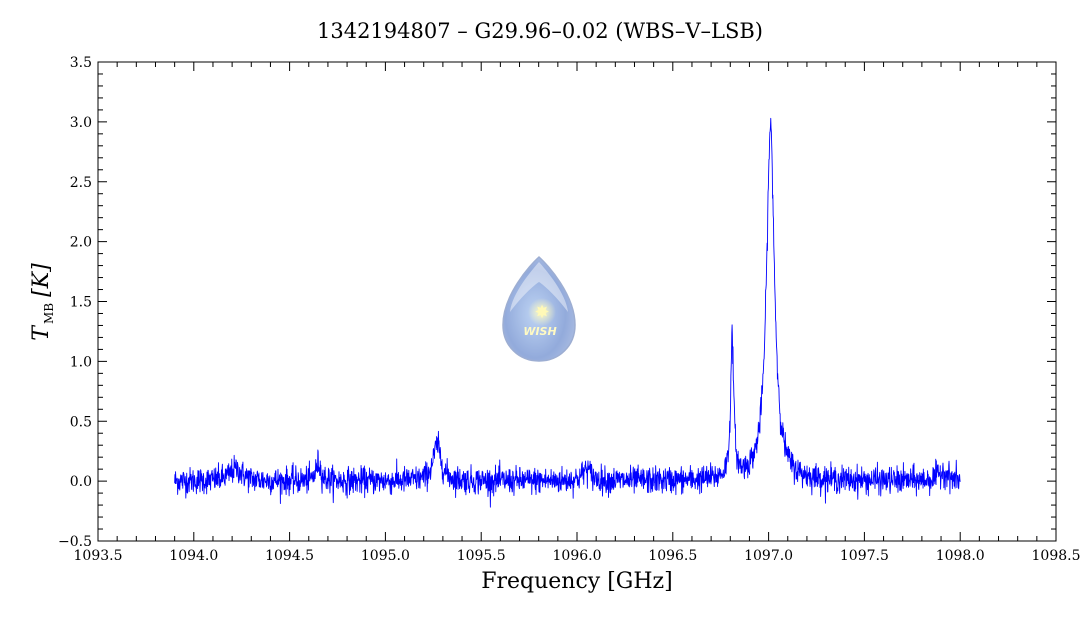 The height and width of the screenshot is (623, 1080). What do you see at coordinates (81, 63) in the screenshot?
I see `y-tick-label: 3.5` at bounding box center [81, 63].